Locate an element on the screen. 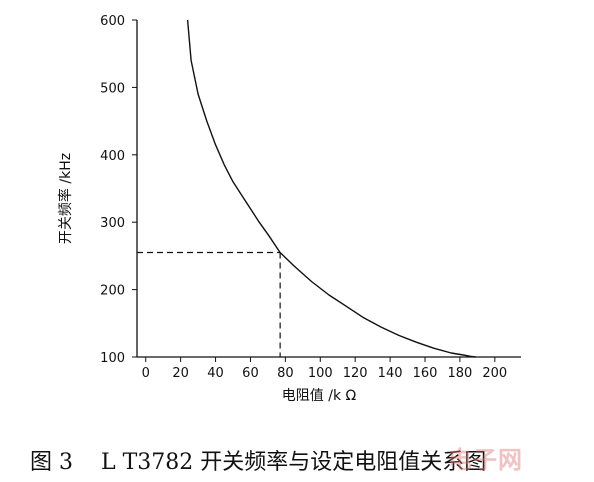  x-tick-label: 140 is located at coordinates (390, 373).